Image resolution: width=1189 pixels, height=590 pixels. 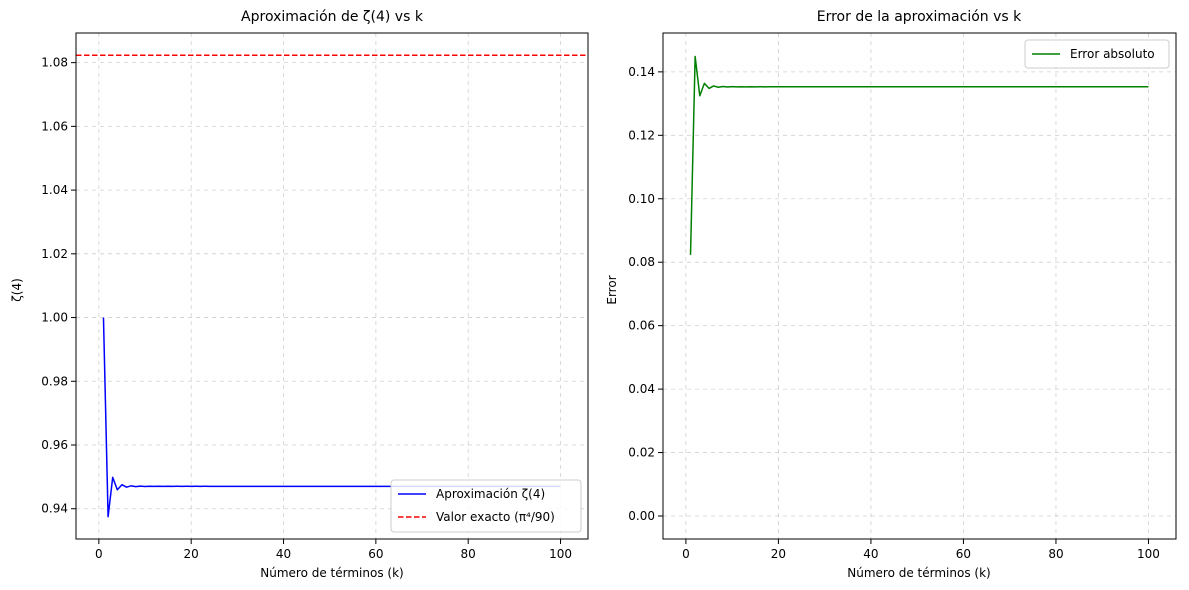 I want to click on y-tick-label: 0.02, so click(x=641, y=453).